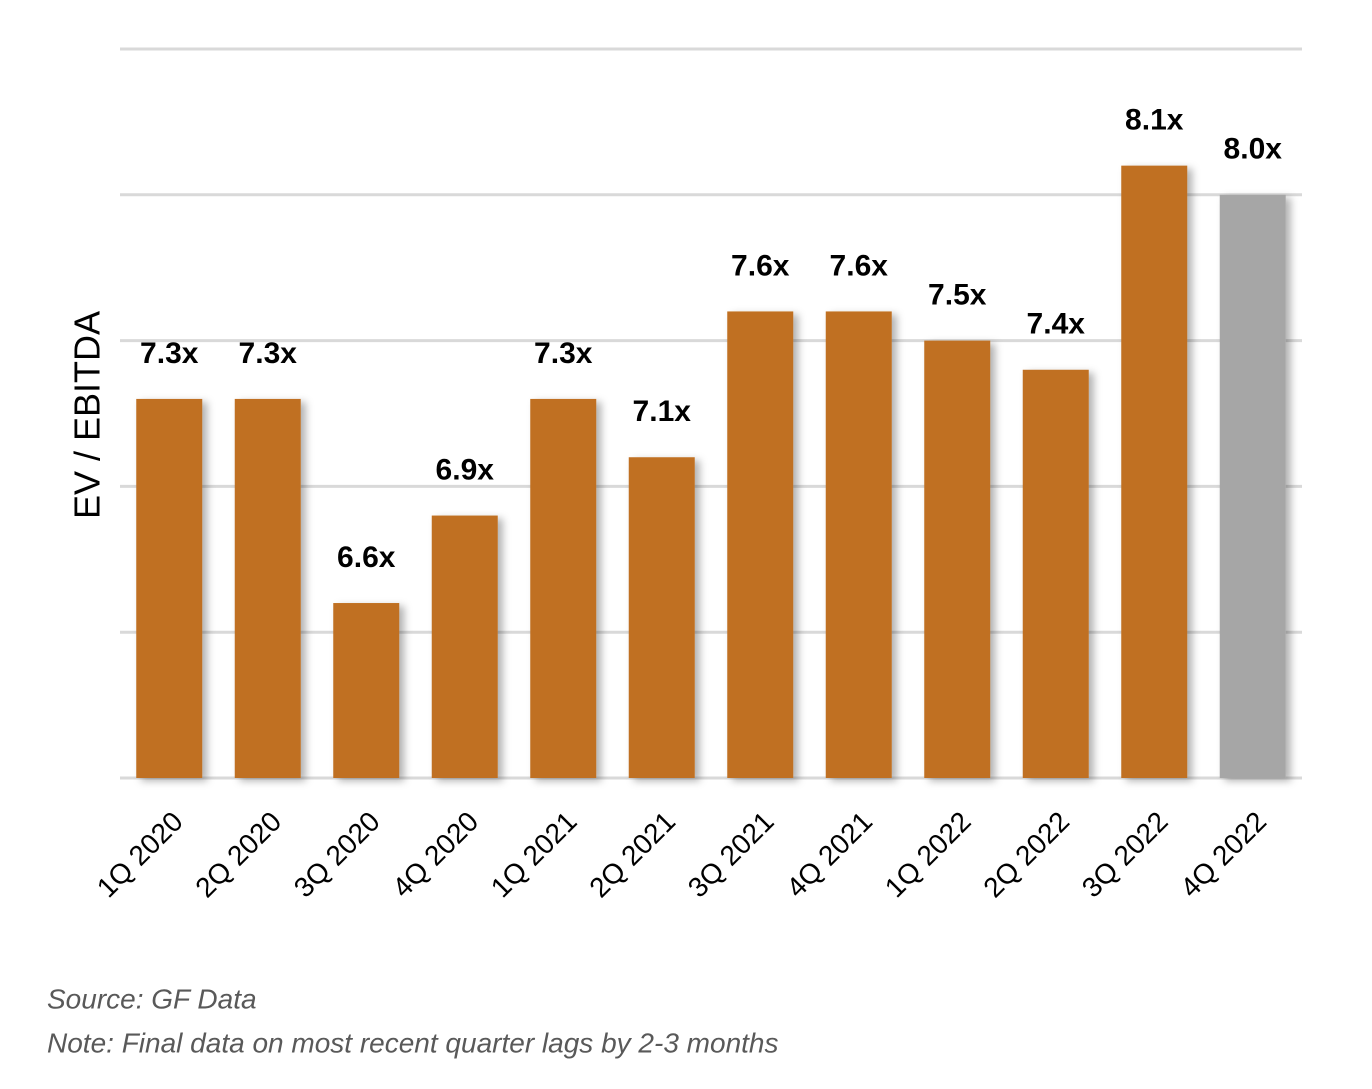  I want to click on x-tick-label: 2Q 2022, so click(1026, 855).